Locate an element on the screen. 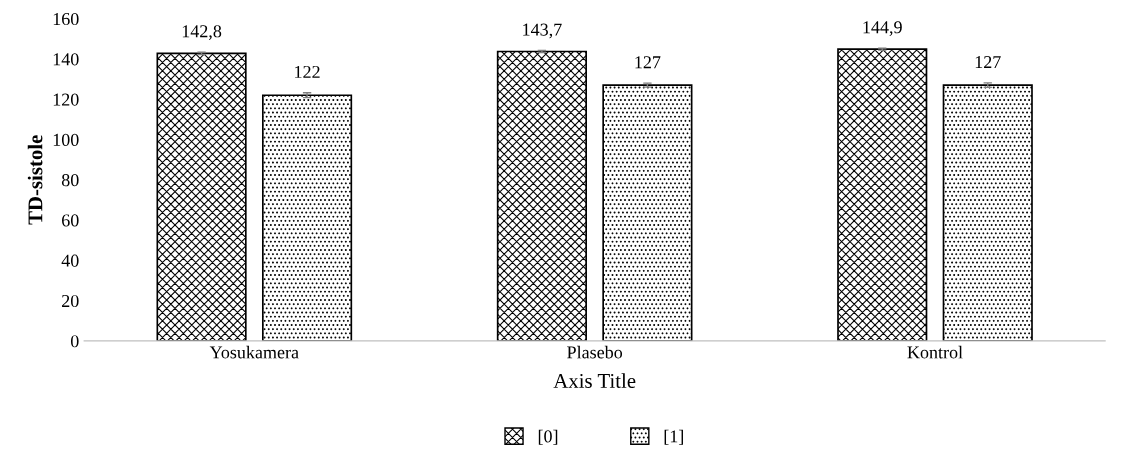 This screenshot has height=467, width=1122. legend-label: [0] is located at coordinates (548, 437).